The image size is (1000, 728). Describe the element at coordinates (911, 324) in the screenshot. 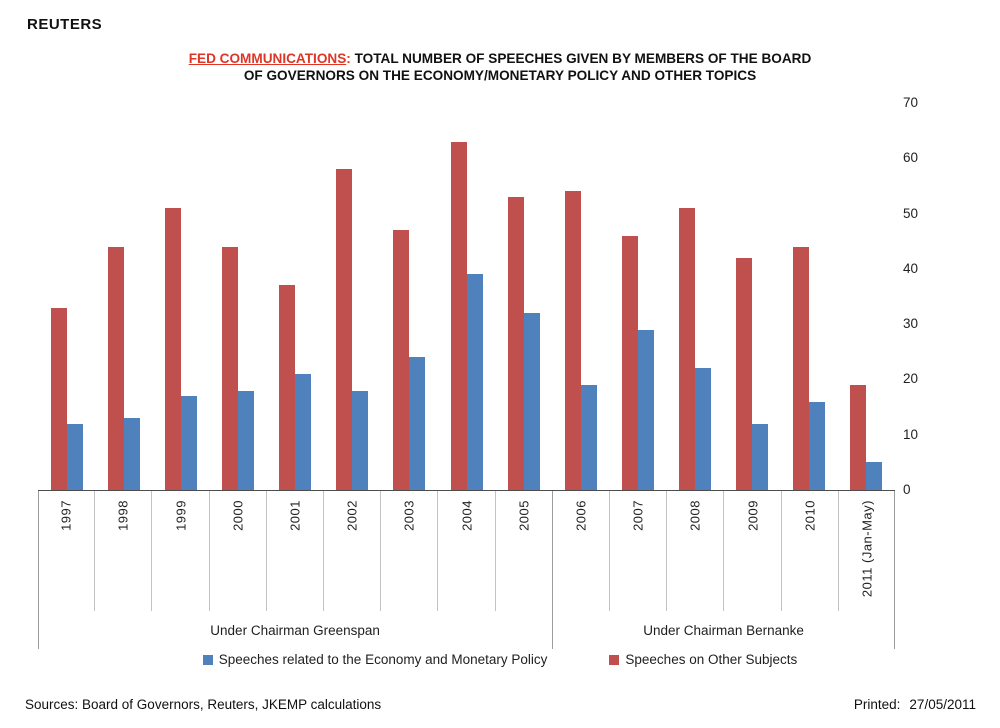

I see `y-tick-label-30: 30` at that location.